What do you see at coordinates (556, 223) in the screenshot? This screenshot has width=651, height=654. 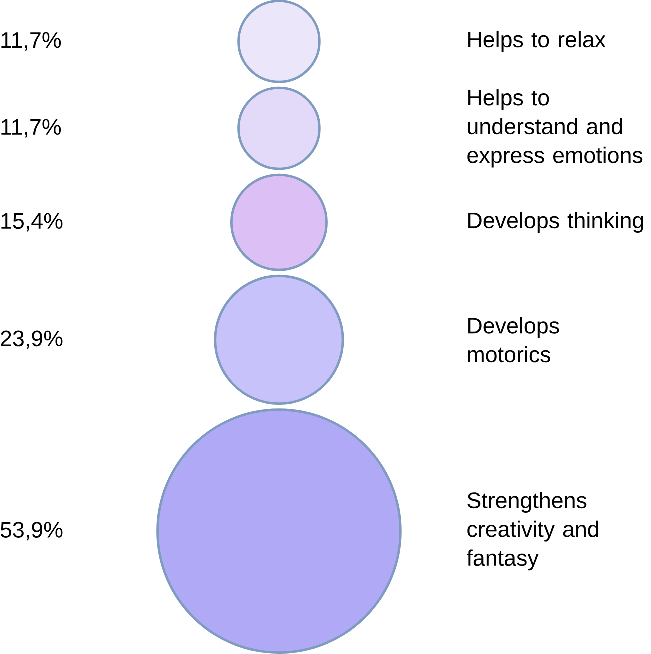 I see `category-label: Develops thinking` at bounding box center [556, 223].